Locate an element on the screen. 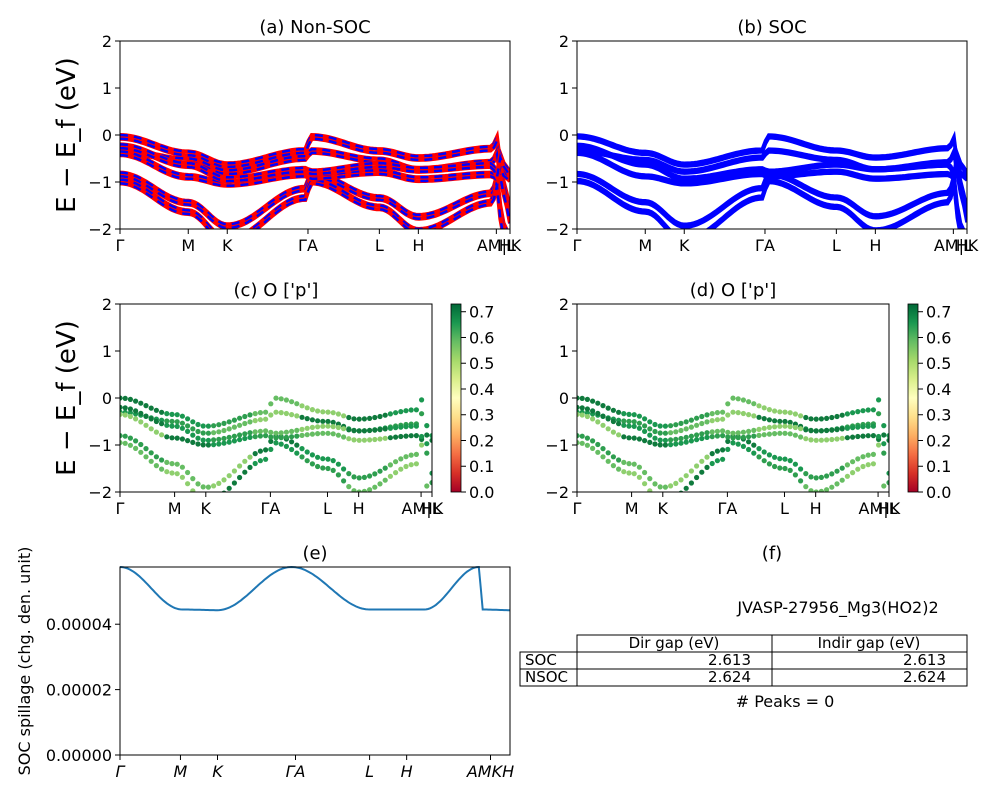 The height and width of the screenshot is (800, 1000). xtick-label: AM|L is located at coordinates (878, 508).